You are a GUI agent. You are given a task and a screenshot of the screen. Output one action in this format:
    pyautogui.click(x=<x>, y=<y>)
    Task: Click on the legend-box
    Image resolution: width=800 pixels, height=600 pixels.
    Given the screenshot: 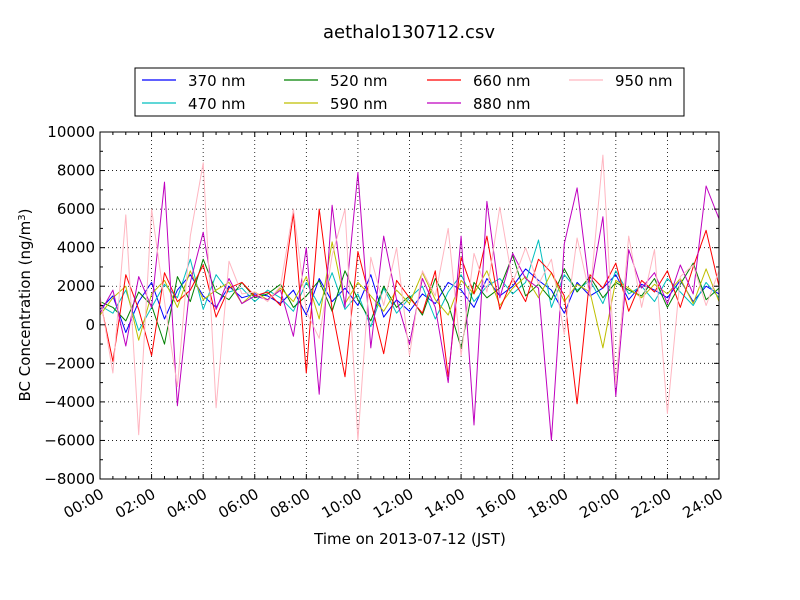 What is the action you would take?
    pyautogui.click(x=409, y=92)
    